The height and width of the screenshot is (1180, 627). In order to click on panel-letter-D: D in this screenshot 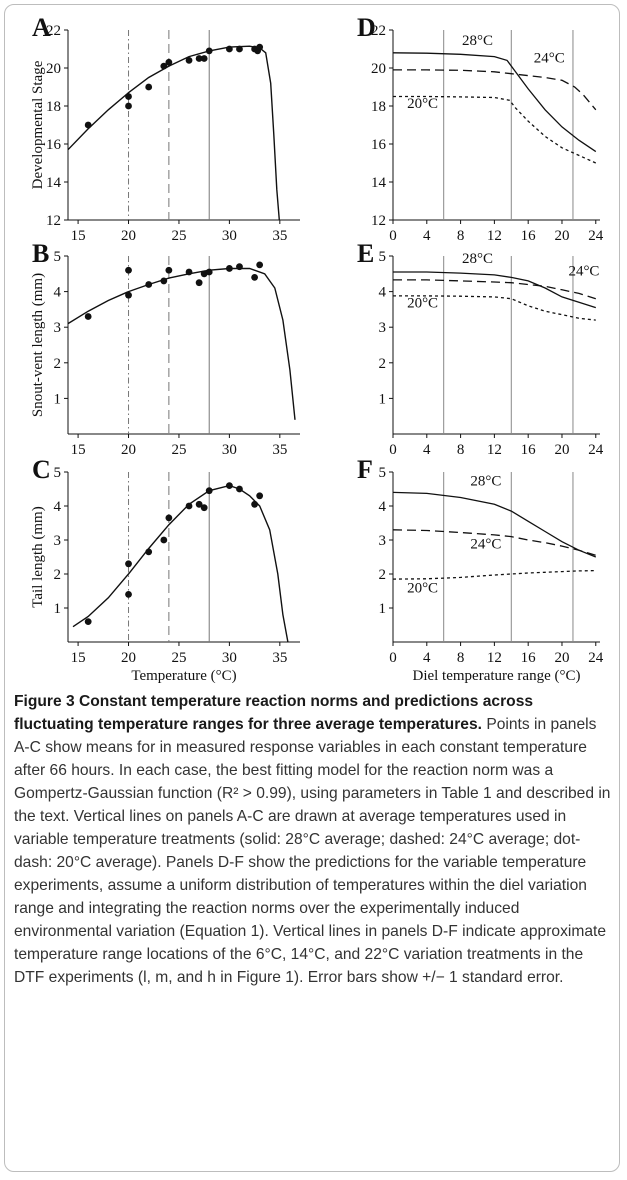, I will do `click(366, 27)`.